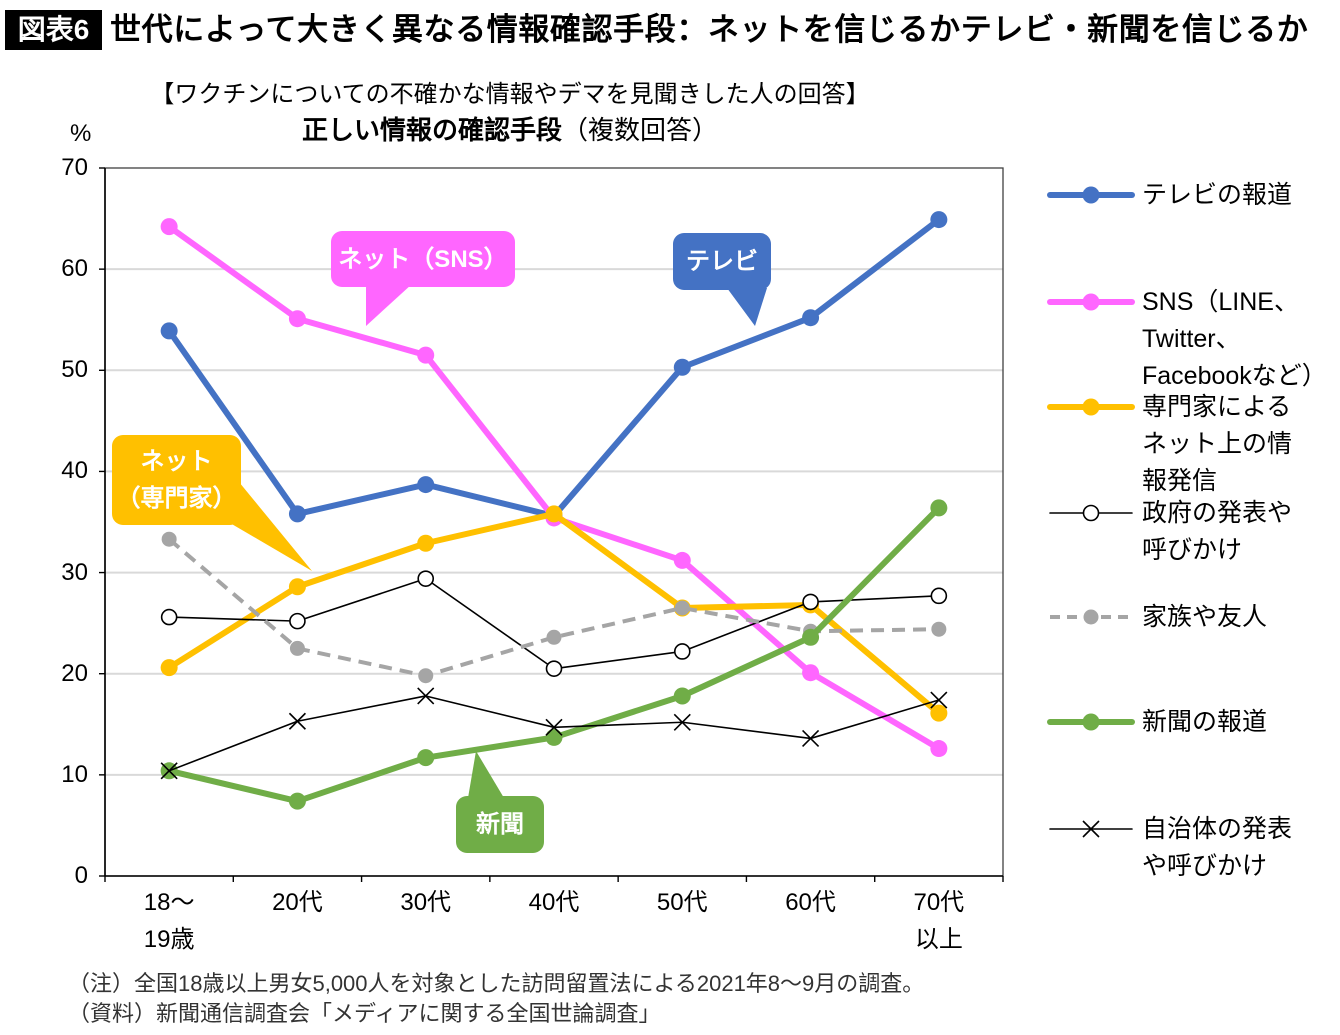  I want to click on legend-swatch-marker-expert-online, so click(1091, 407).